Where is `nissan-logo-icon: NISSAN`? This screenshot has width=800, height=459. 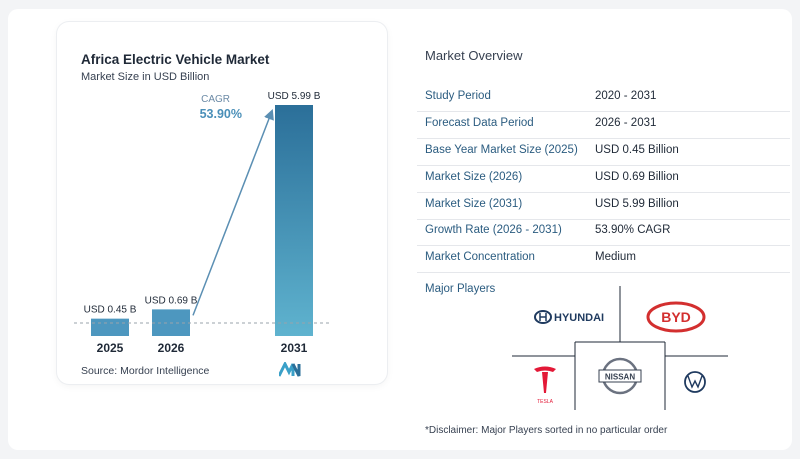 nissan-logo-icon: NISSAN is located at coordinates (620, 376).